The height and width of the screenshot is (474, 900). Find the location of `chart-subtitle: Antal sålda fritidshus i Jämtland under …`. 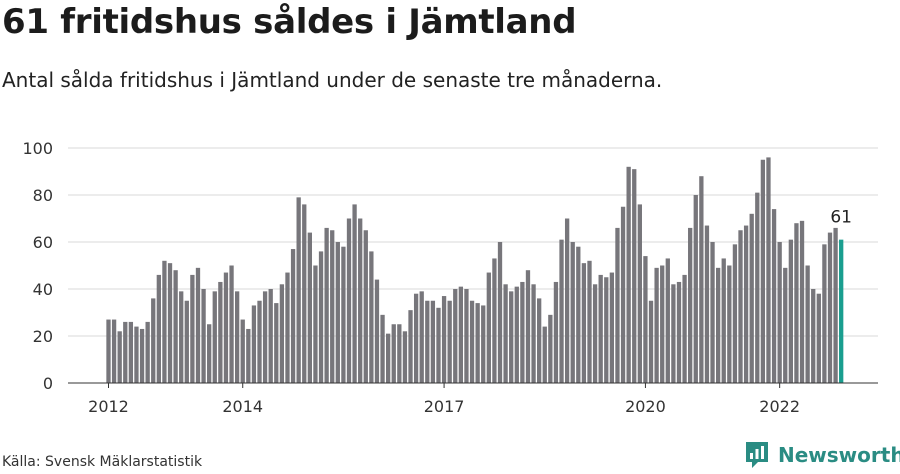

chart-subtitle: Antal sålda fritidshus i Jämtland under … is located at coordinates (332, 80).